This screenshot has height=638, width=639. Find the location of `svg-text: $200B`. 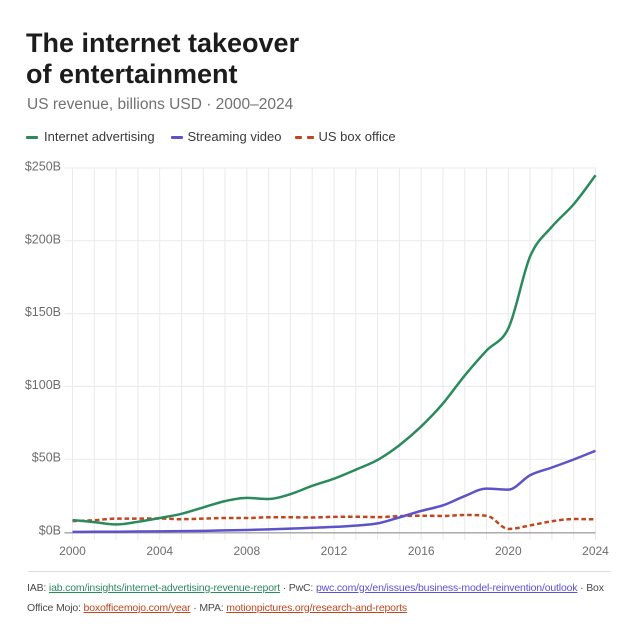

svg-text: $200B is located at coordinates (43, 239).